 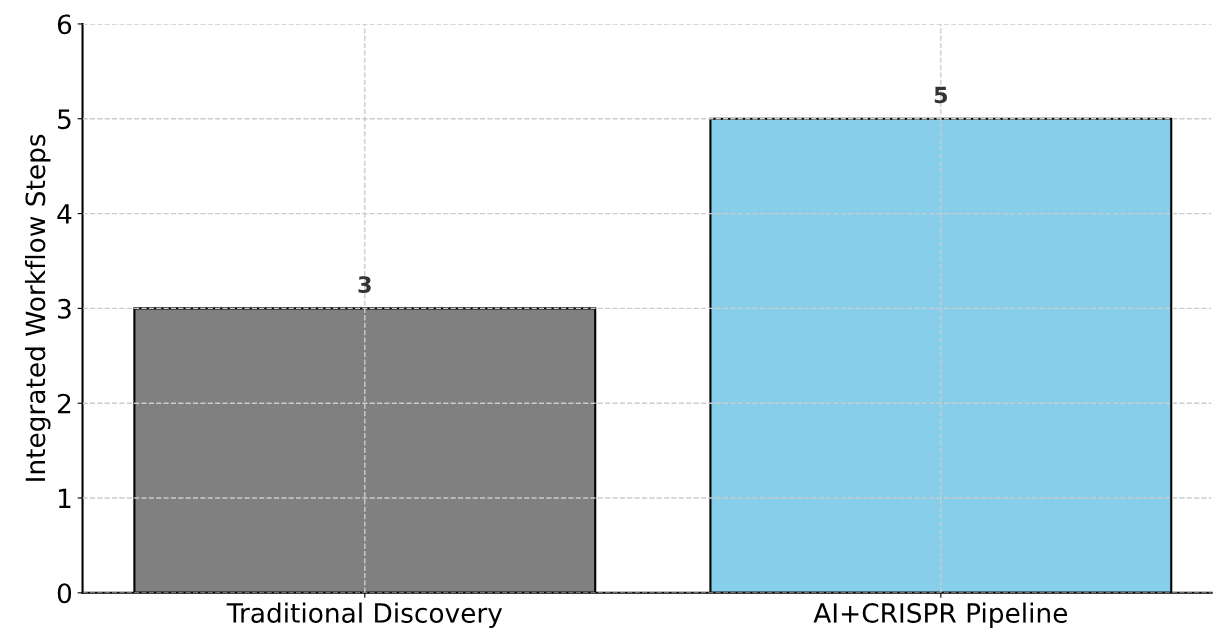 I want to click on y-tick-label: 6, so click(x=64, y=24).